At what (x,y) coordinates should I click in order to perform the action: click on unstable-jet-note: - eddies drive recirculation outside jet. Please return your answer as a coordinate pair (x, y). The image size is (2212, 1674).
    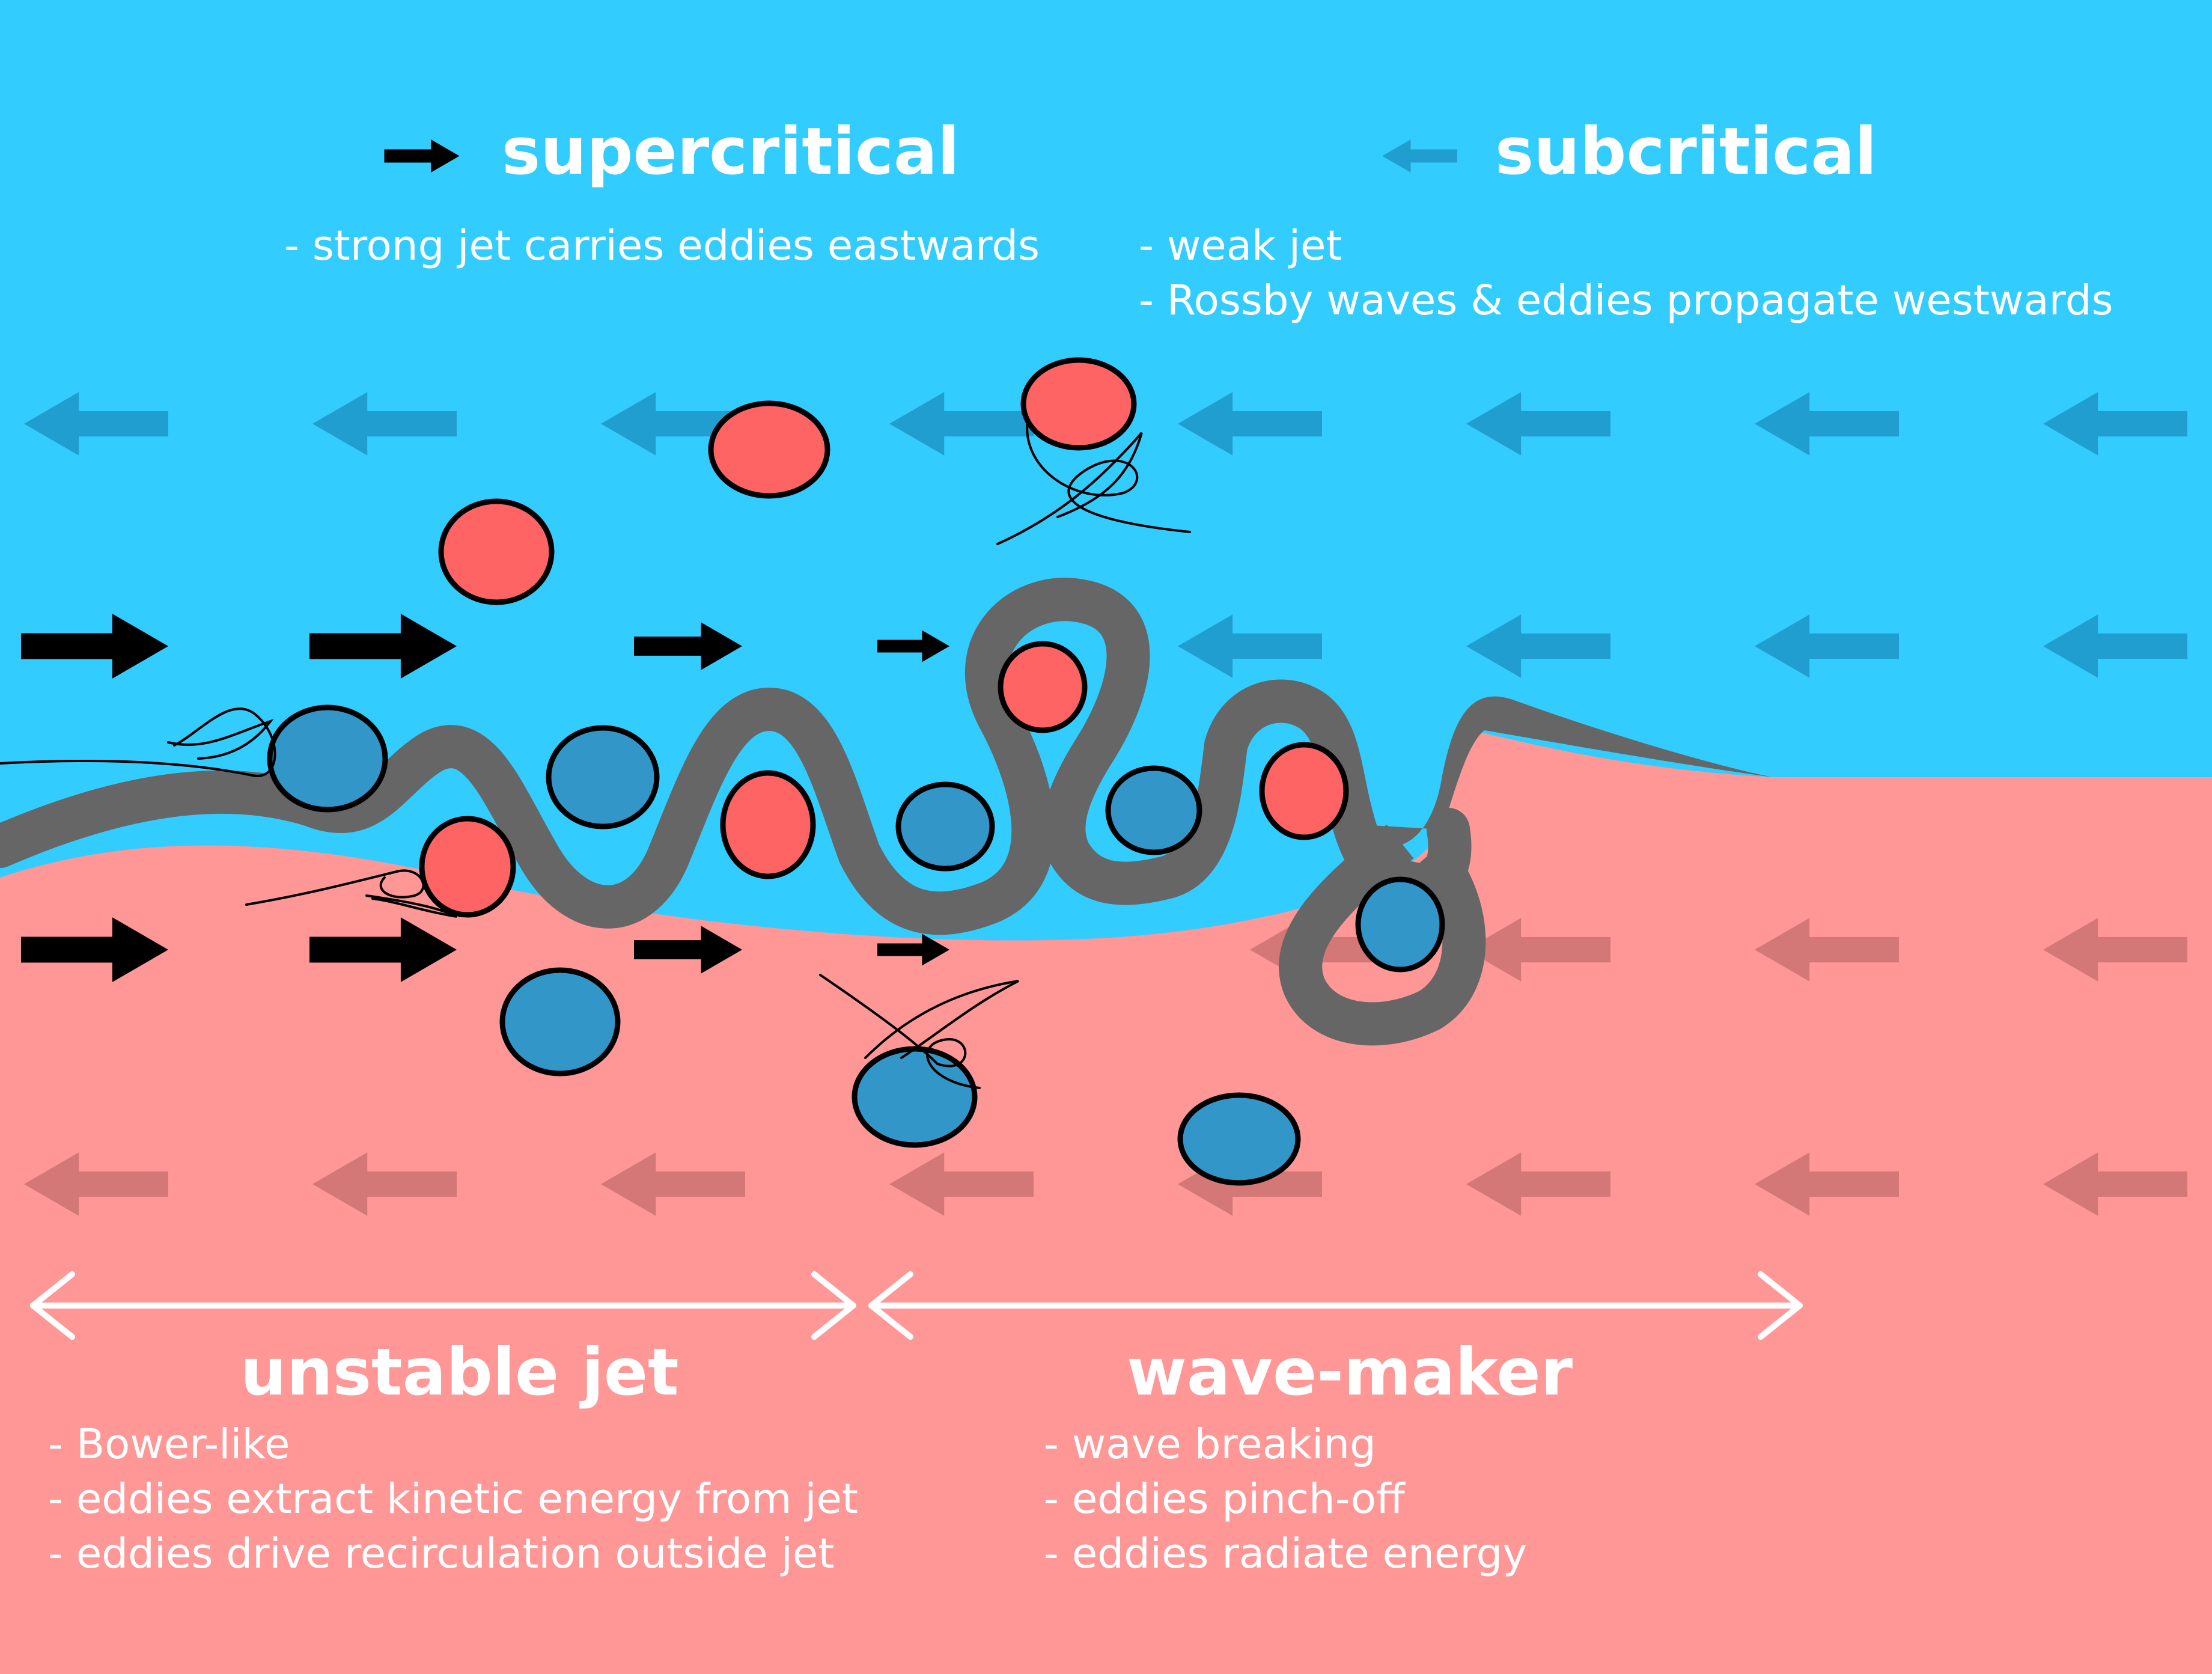
    Looking at the image, I should click on (441, 1554).